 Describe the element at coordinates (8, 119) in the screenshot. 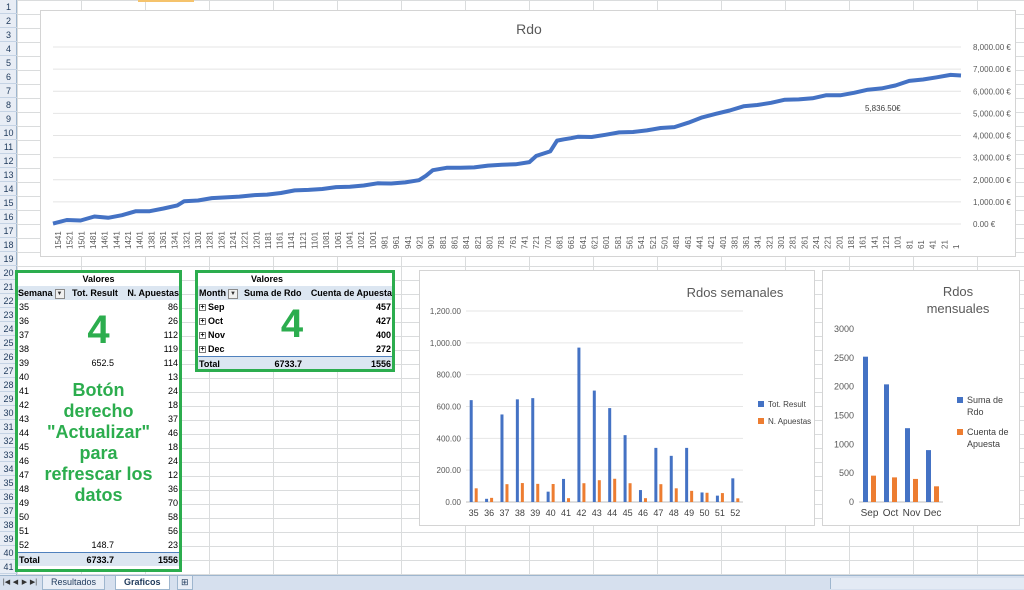

I see `row-header: 9` at that location.